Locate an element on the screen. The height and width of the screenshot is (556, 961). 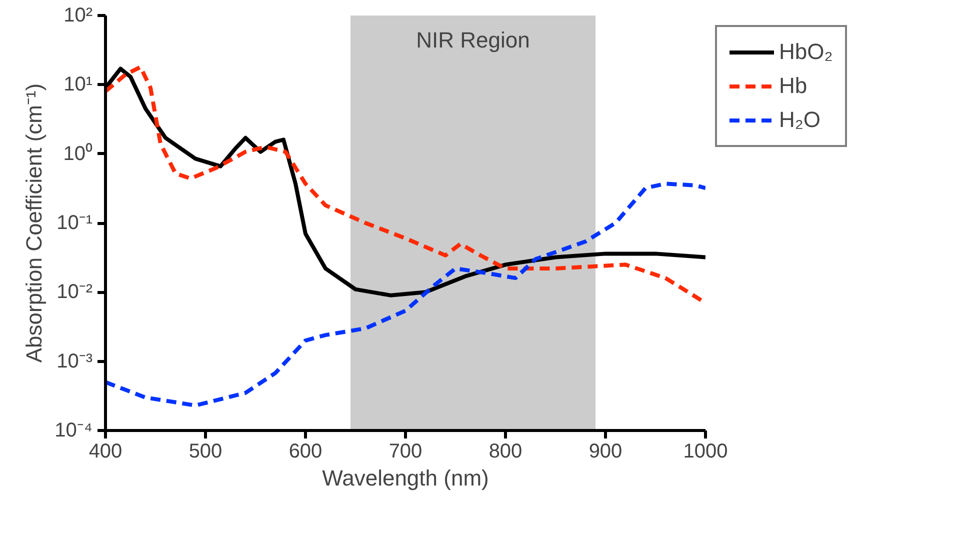
x-tick-label: 700 is located at coordinates (405, 451).